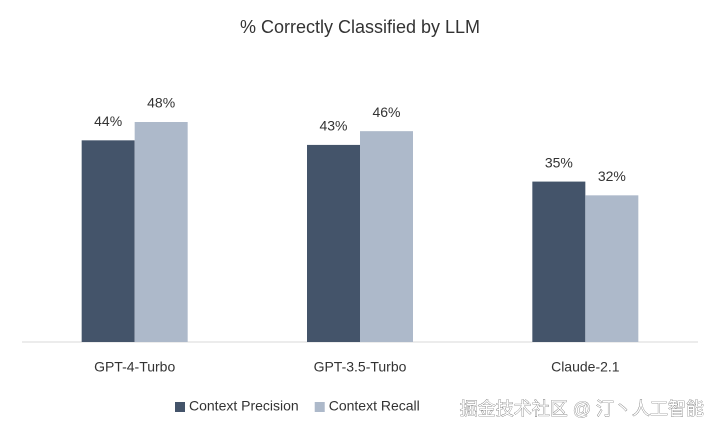 Image resolution: width=720 pixels, height=436 pixels. Describe the element at coordinates (374, 406) in the screenshot. I see `legend-label: Context Recall` at that location.